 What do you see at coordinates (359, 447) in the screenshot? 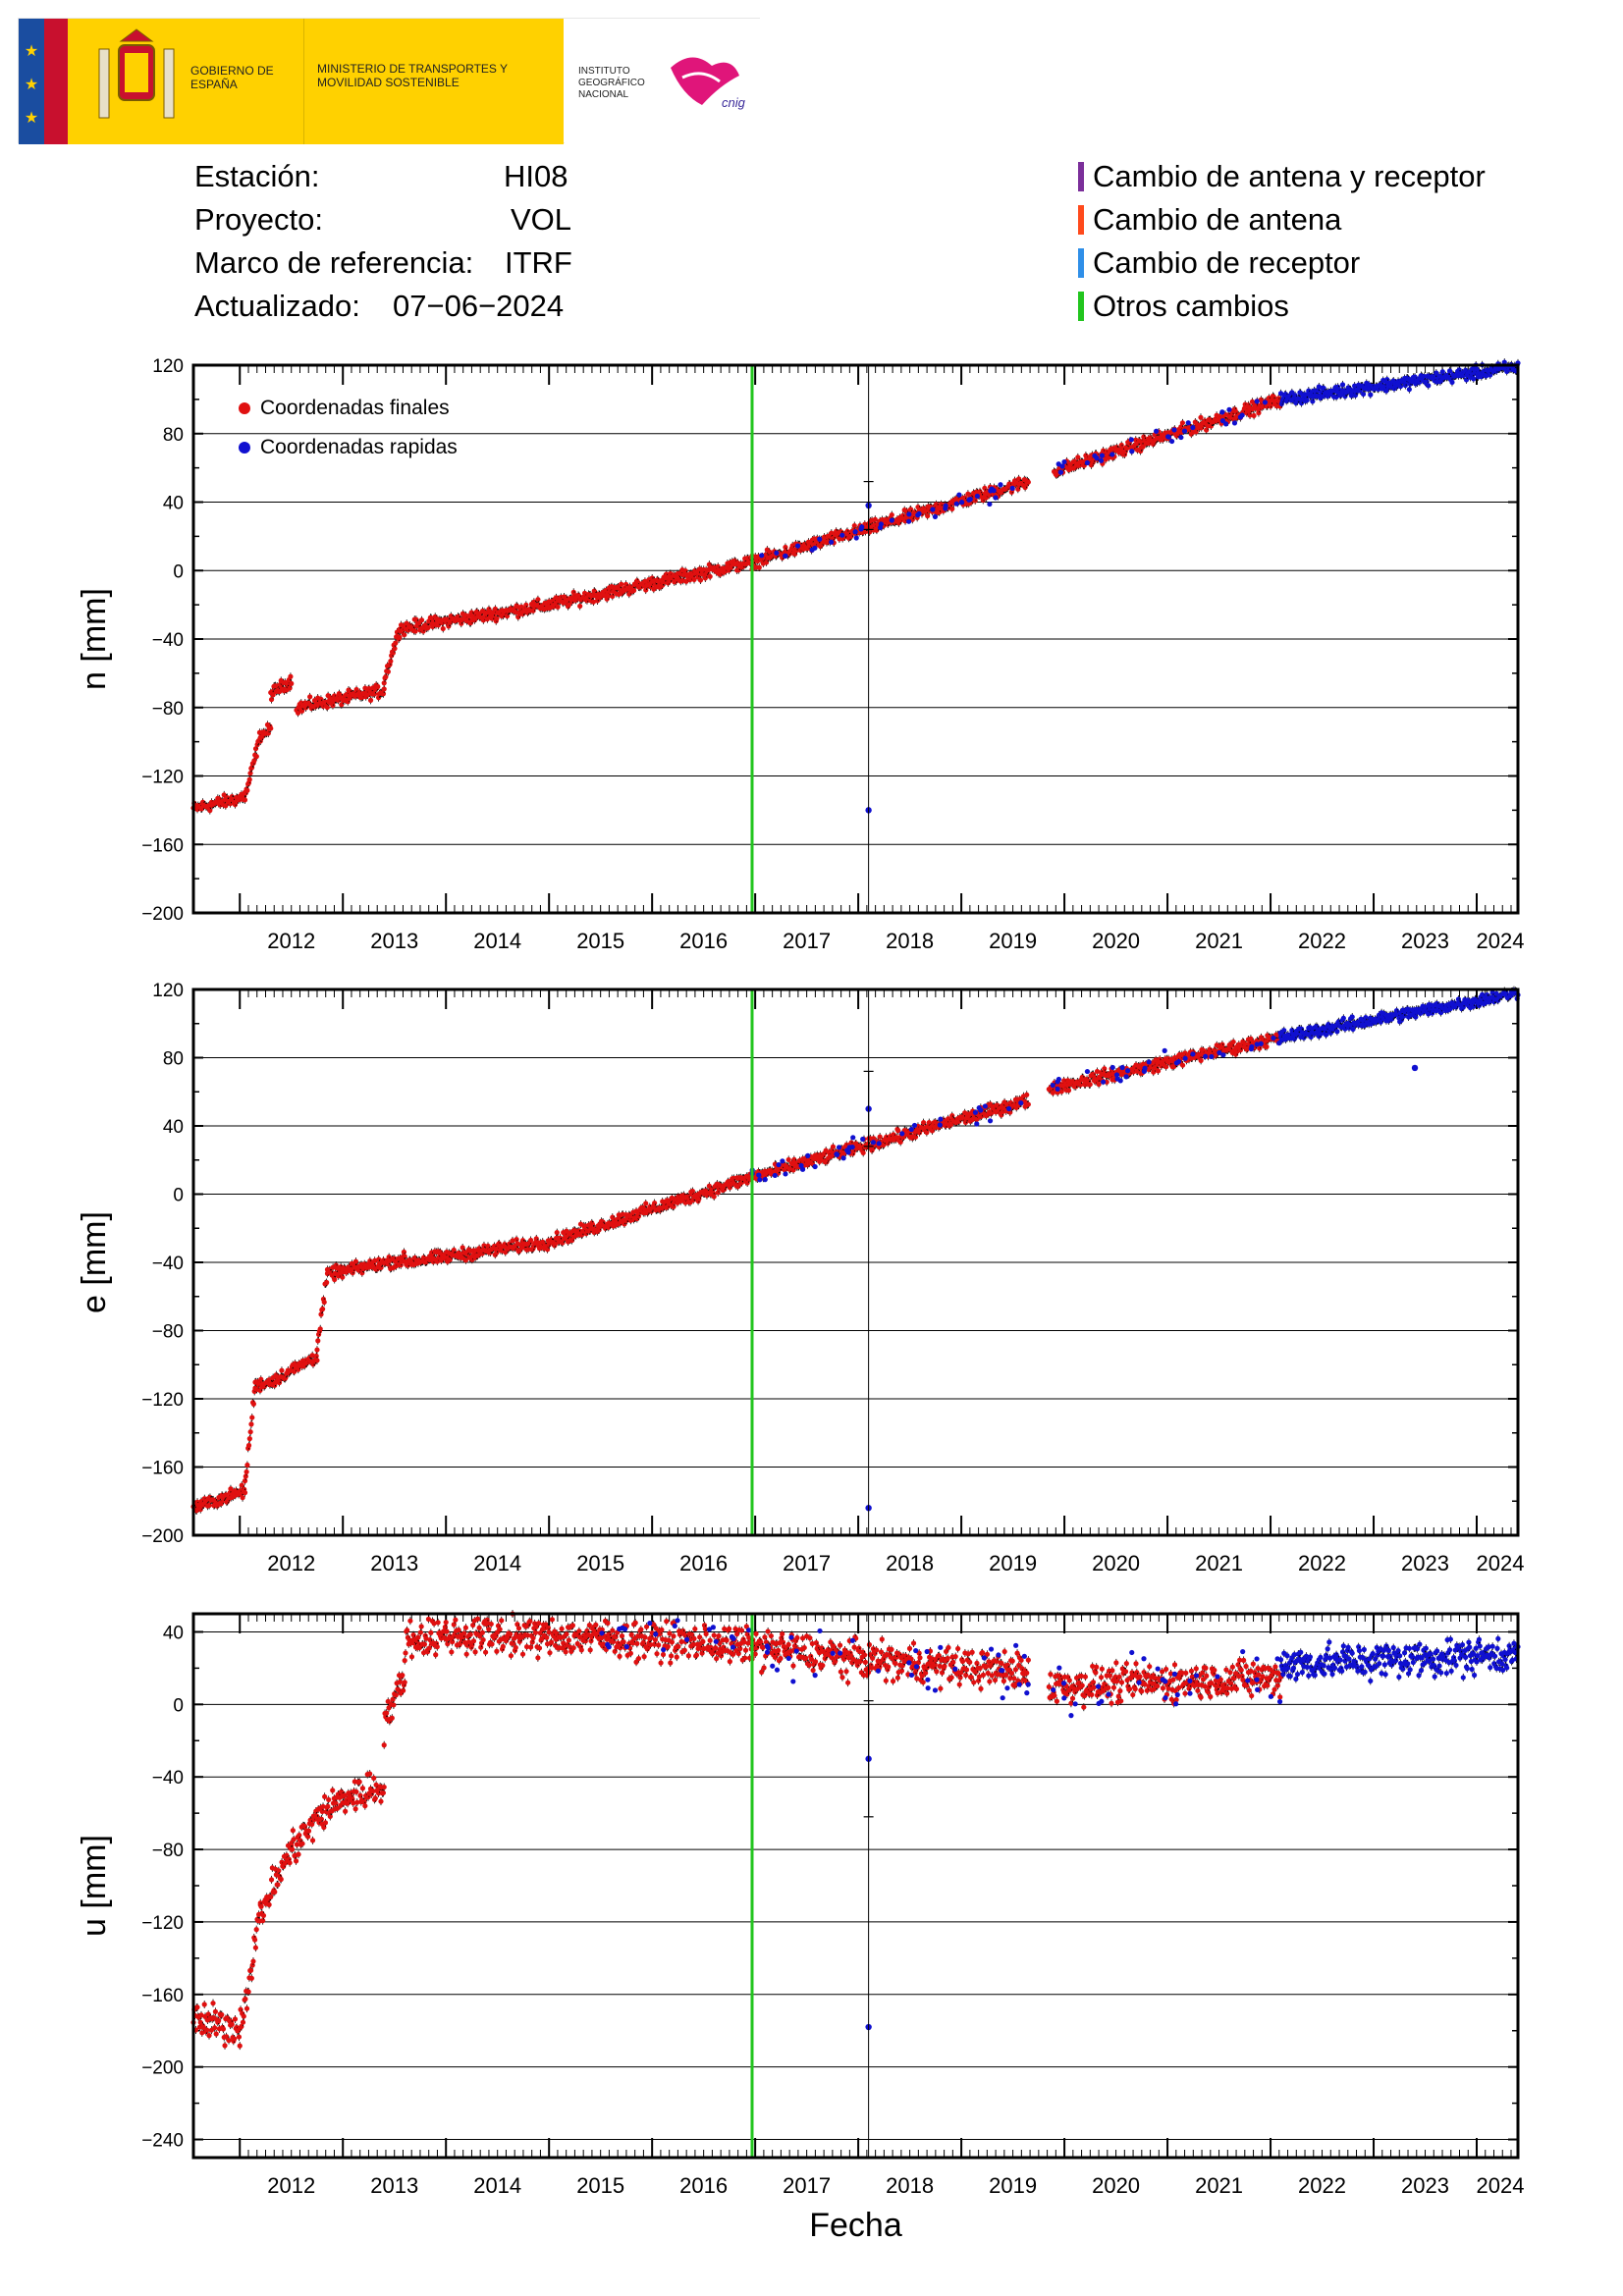
I see `legend-label: Coordenadas rapidas` at bounding box center [359, 447].